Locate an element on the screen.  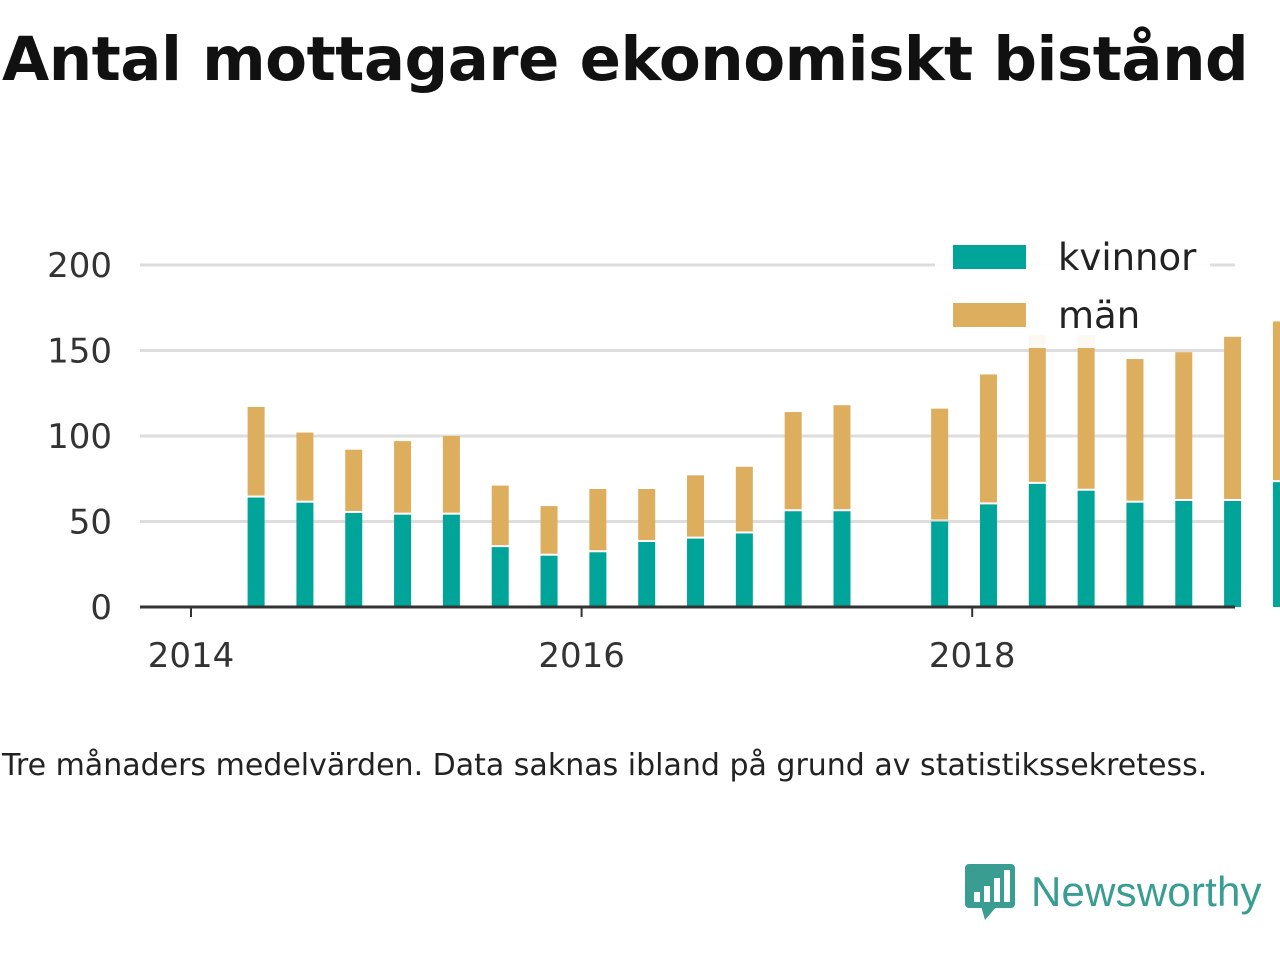
x-axis: 201420162018202020222024 is located at coordinates (687, 640).